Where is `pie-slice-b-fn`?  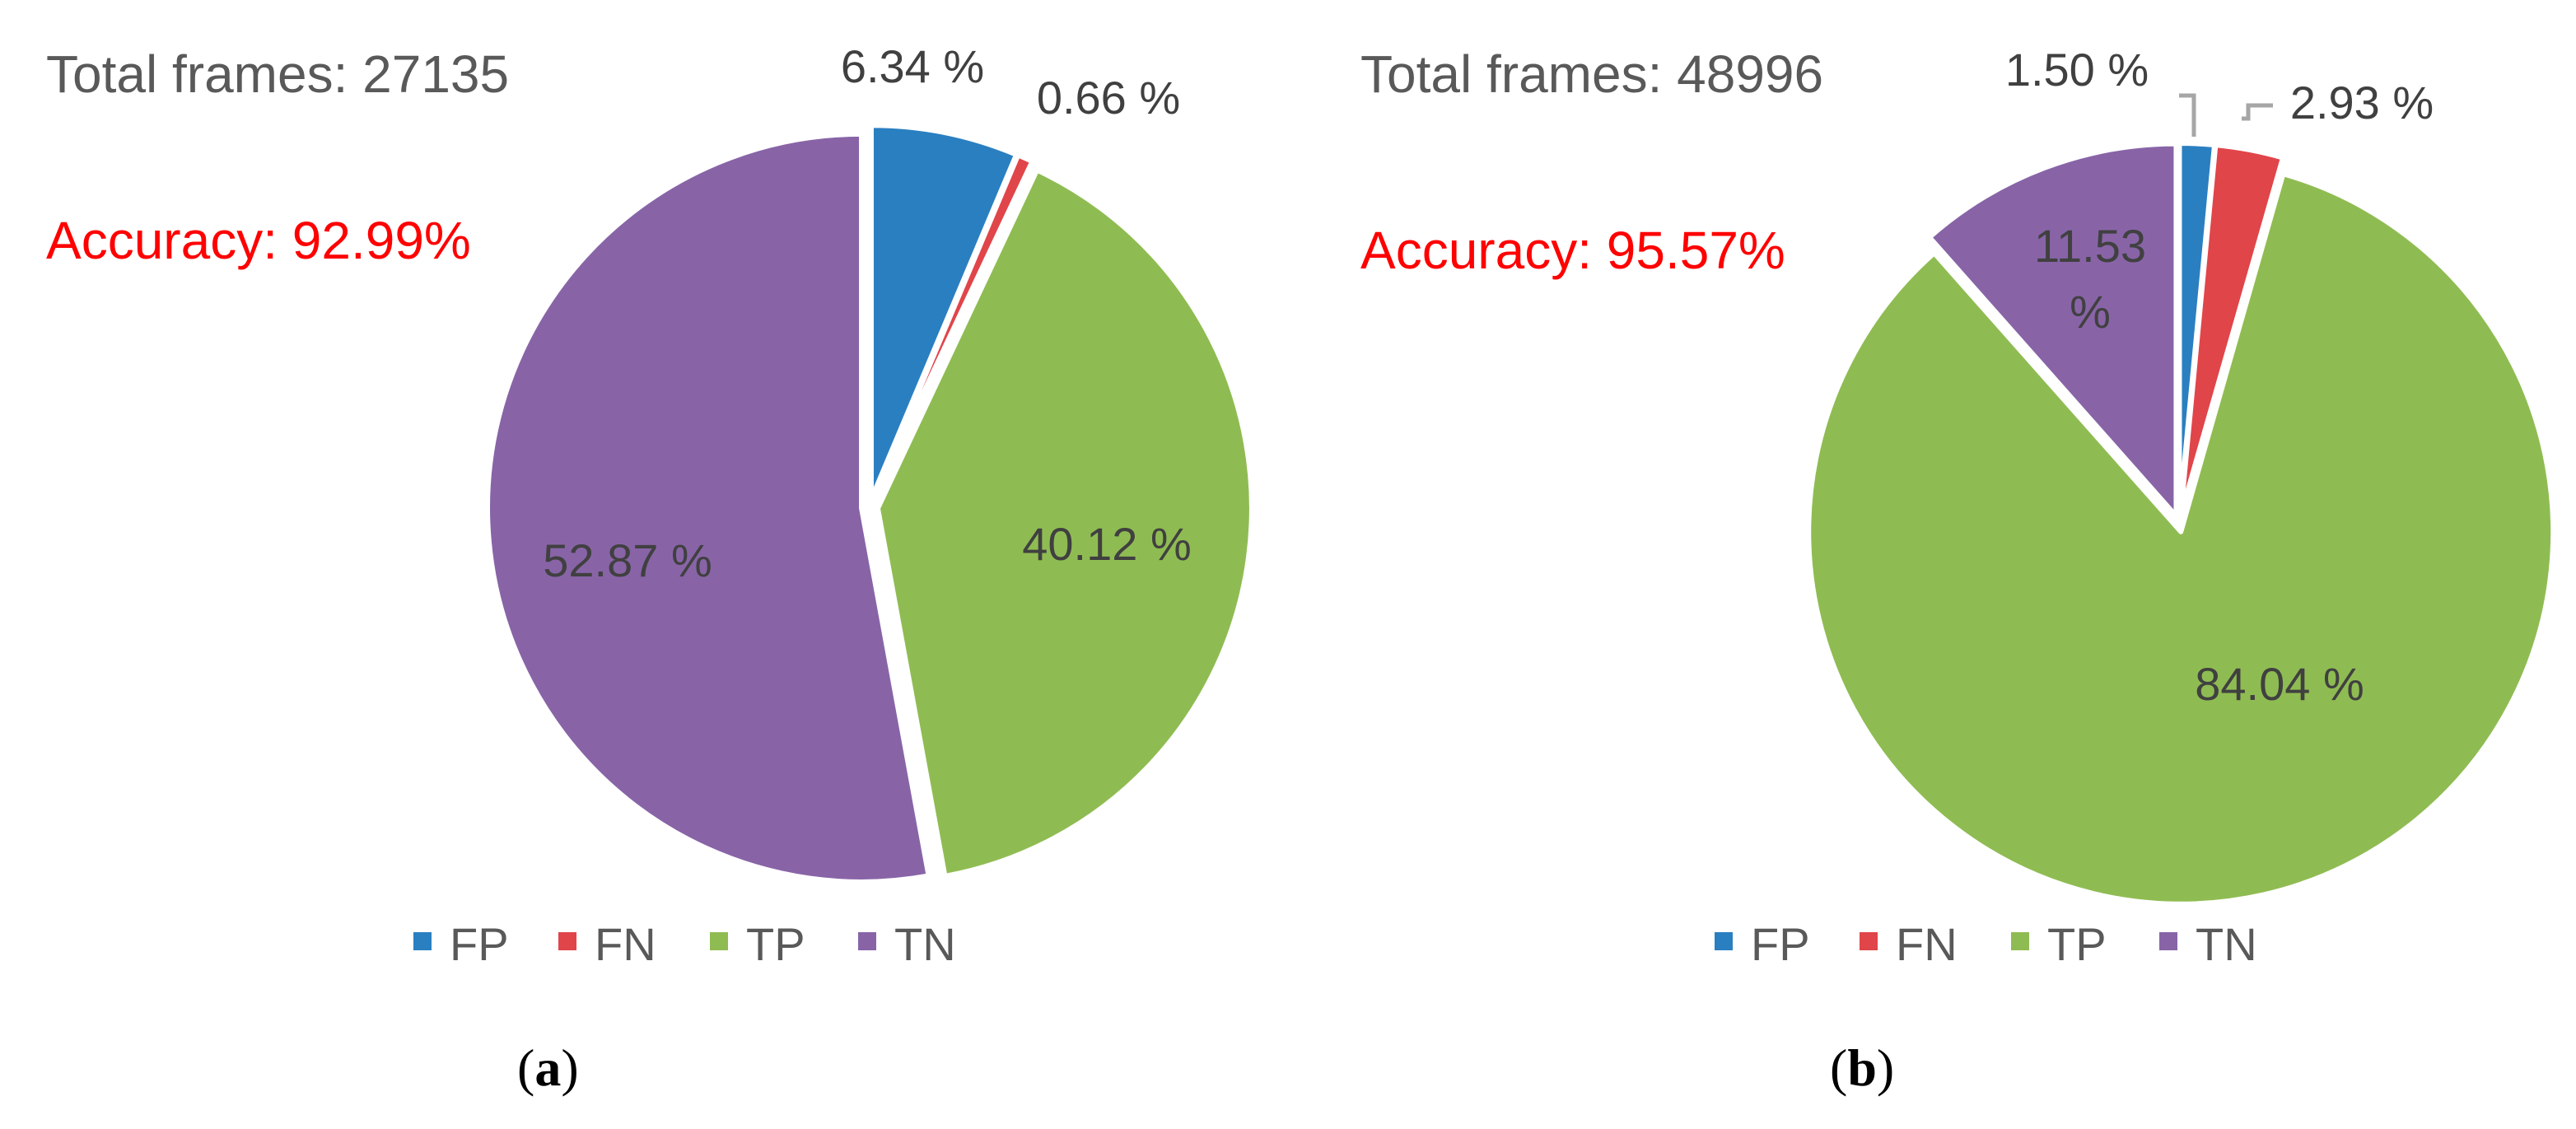
pie-slice-b-fn is located at coordinates (2231, 330).